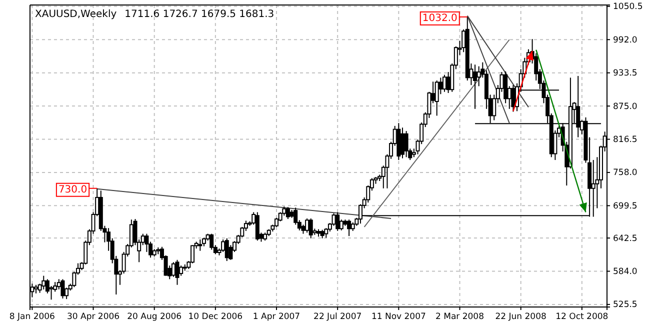 The width and height of the screenshot is (647, 326). What do you see at coordinates (625, 73) in the screenshot?
I see `y-tick-label: 933.5` at bounding box center [625, 73].